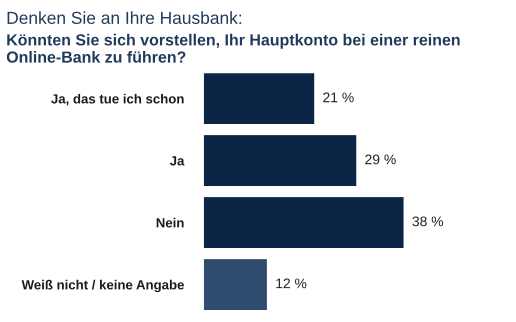  Describe the element at coordinates (117, 100) in the screenshot. I see `y-tick-label: Ja, das tue ich schon` at that location.